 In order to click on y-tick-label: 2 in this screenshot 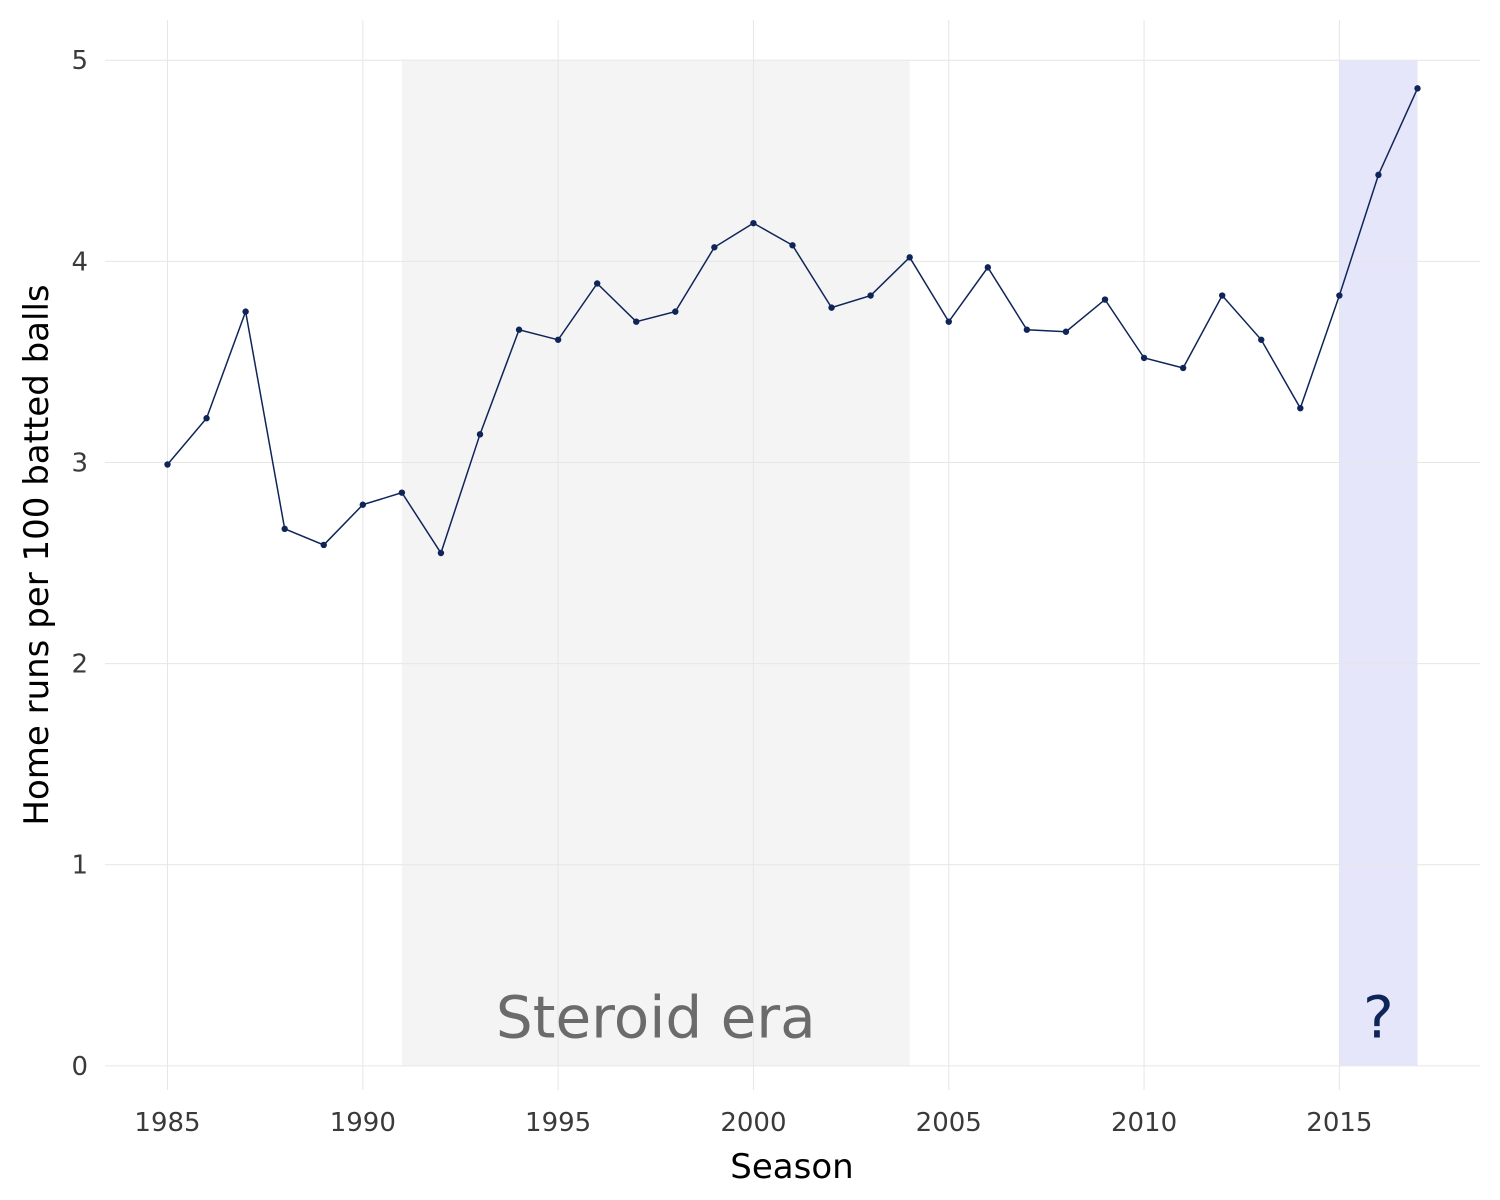, I will do `click(79, 665)`.